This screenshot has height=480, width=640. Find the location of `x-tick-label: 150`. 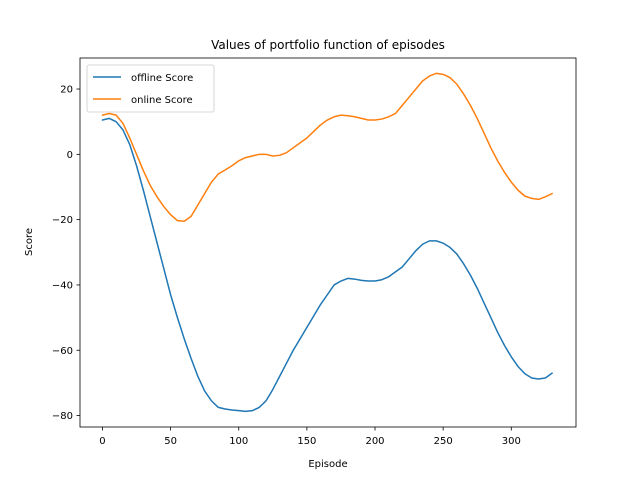

x-tick-label: 150 is located at coordinates (306, 441).